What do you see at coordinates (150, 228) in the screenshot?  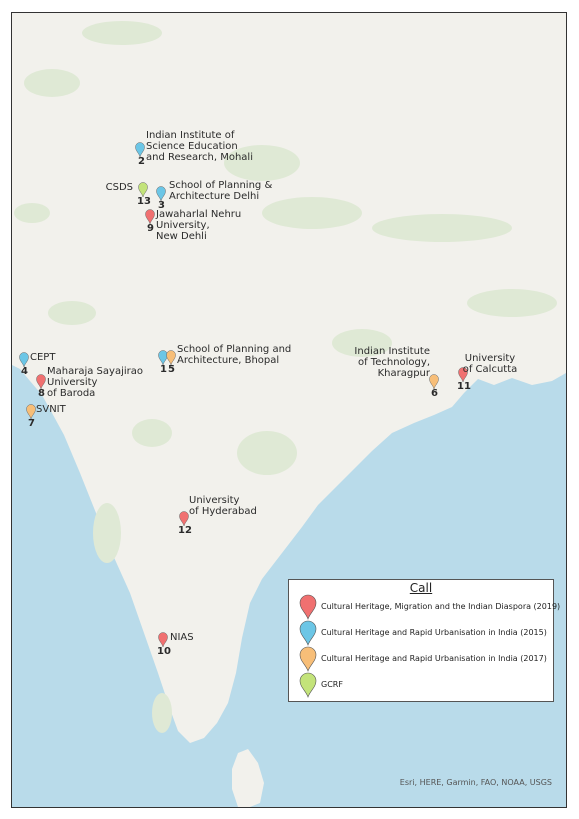 I see `marker-number: 9` at bounding box center [150, 228].